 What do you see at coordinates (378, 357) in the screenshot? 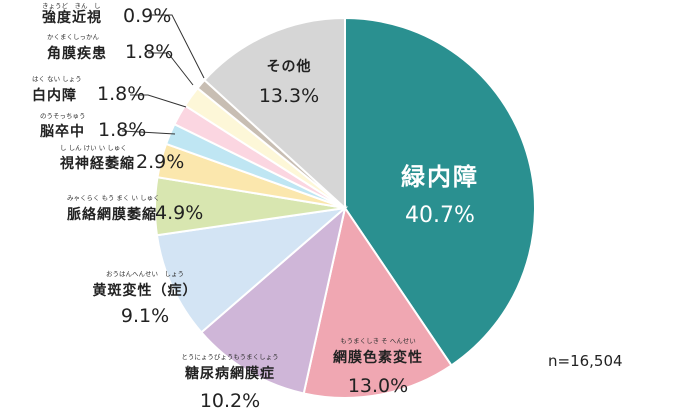
I see `slice-name-label: 網膜色素変性` at bounding box center [378, 357].